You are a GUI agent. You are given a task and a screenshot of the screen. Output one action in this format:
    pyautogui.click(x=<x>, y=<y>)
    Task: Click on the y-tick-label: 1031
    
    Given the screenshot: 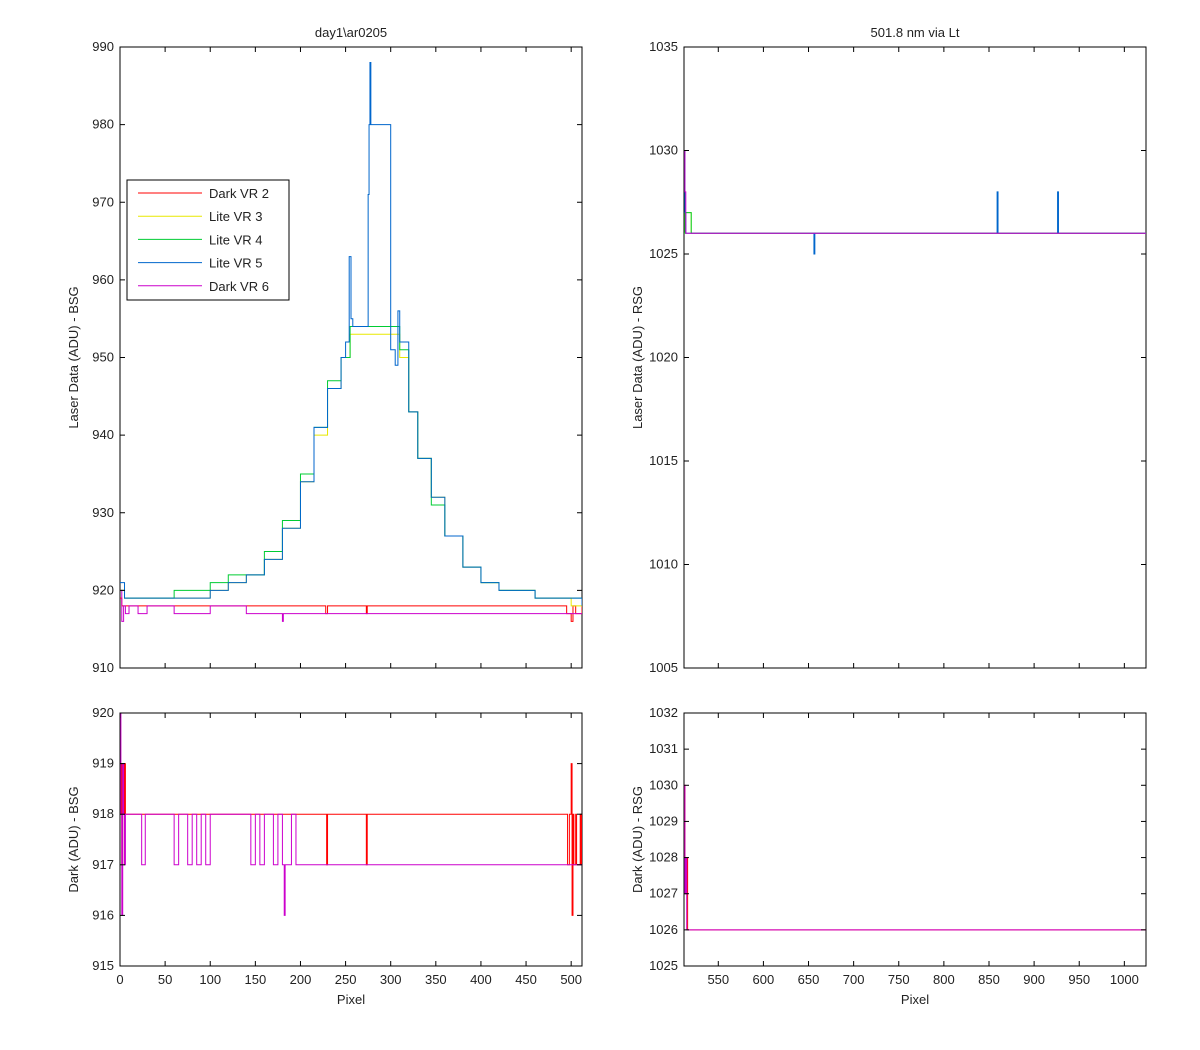 What is the action you would take?
    pyautogui.click(x=663, y=748)
    